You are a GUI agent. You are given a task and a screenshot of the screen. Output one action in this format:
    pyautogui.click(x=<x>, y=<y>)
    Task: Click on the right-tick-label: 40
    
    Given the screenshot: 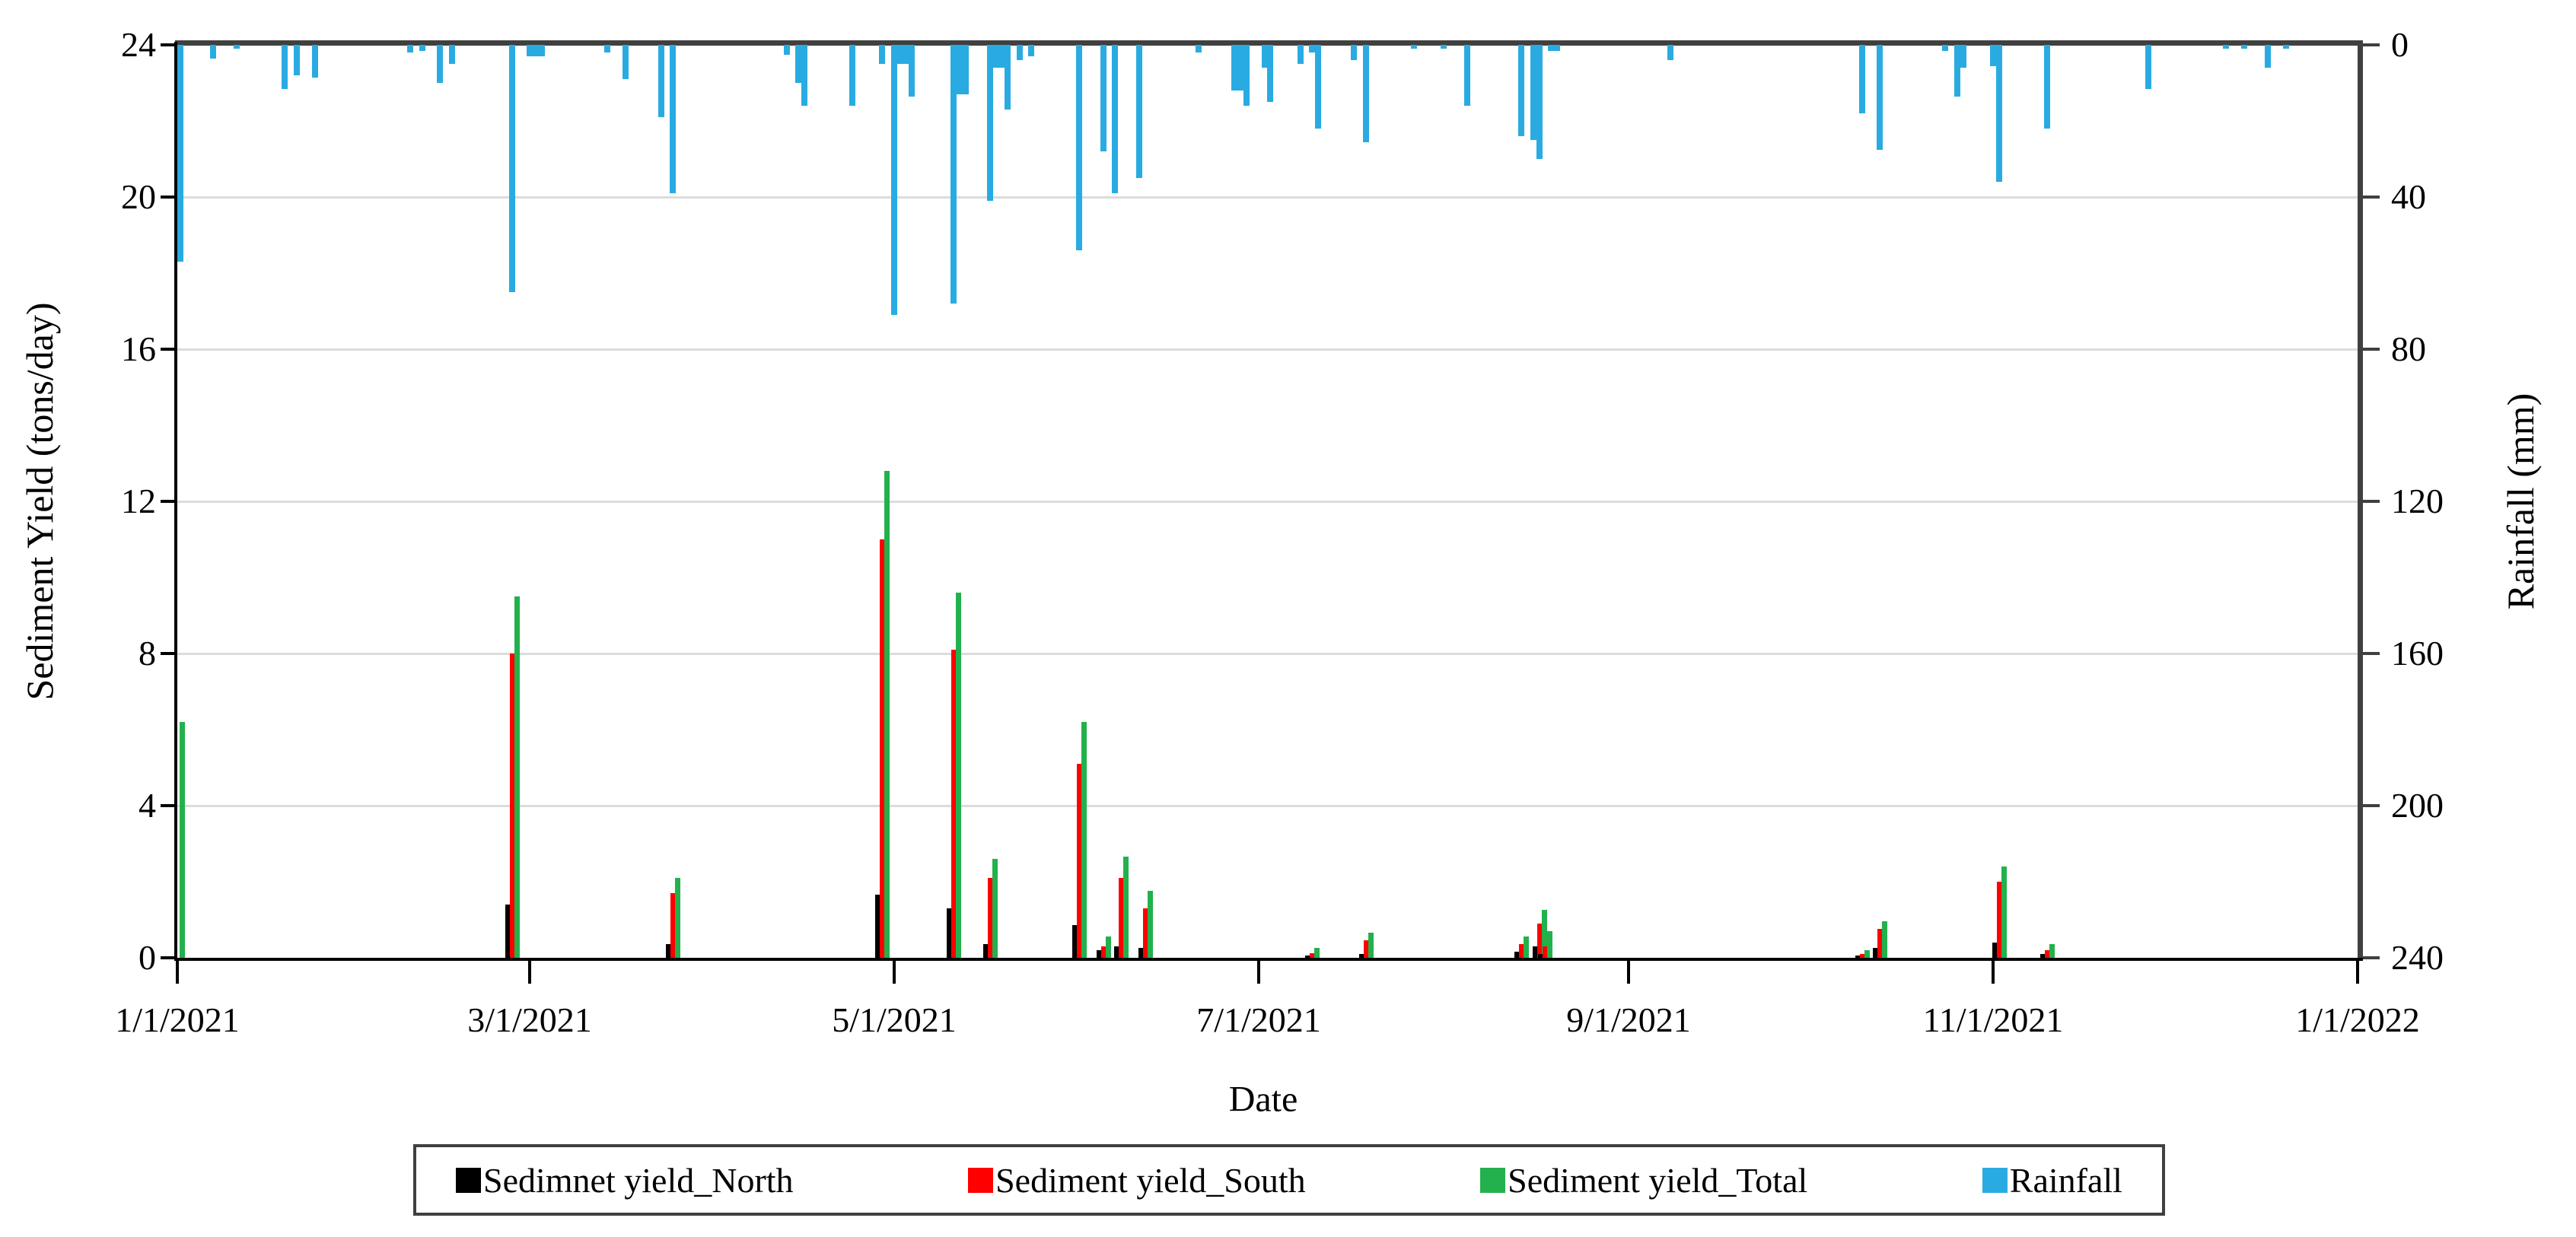 What is the action you would take?
    pyautogui.click(x=2408, y=196)
    